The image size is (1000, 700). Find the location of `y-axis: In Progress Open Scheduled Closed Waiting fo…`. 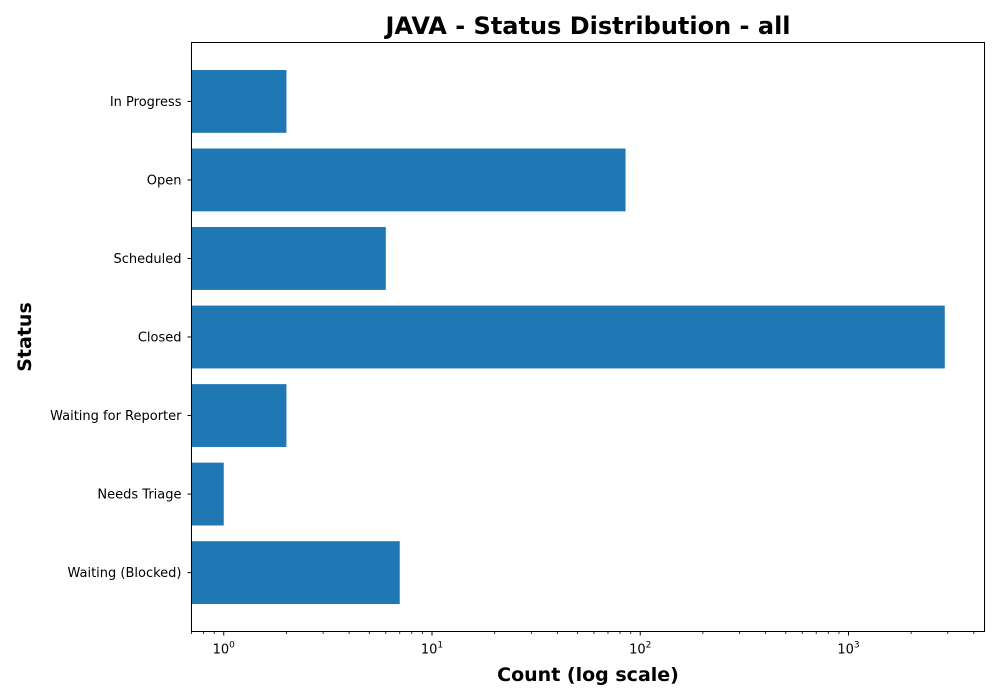

y-axis: In Progress Open Scheduled Closed Waiting fo… is located at coordinates (121, 338).